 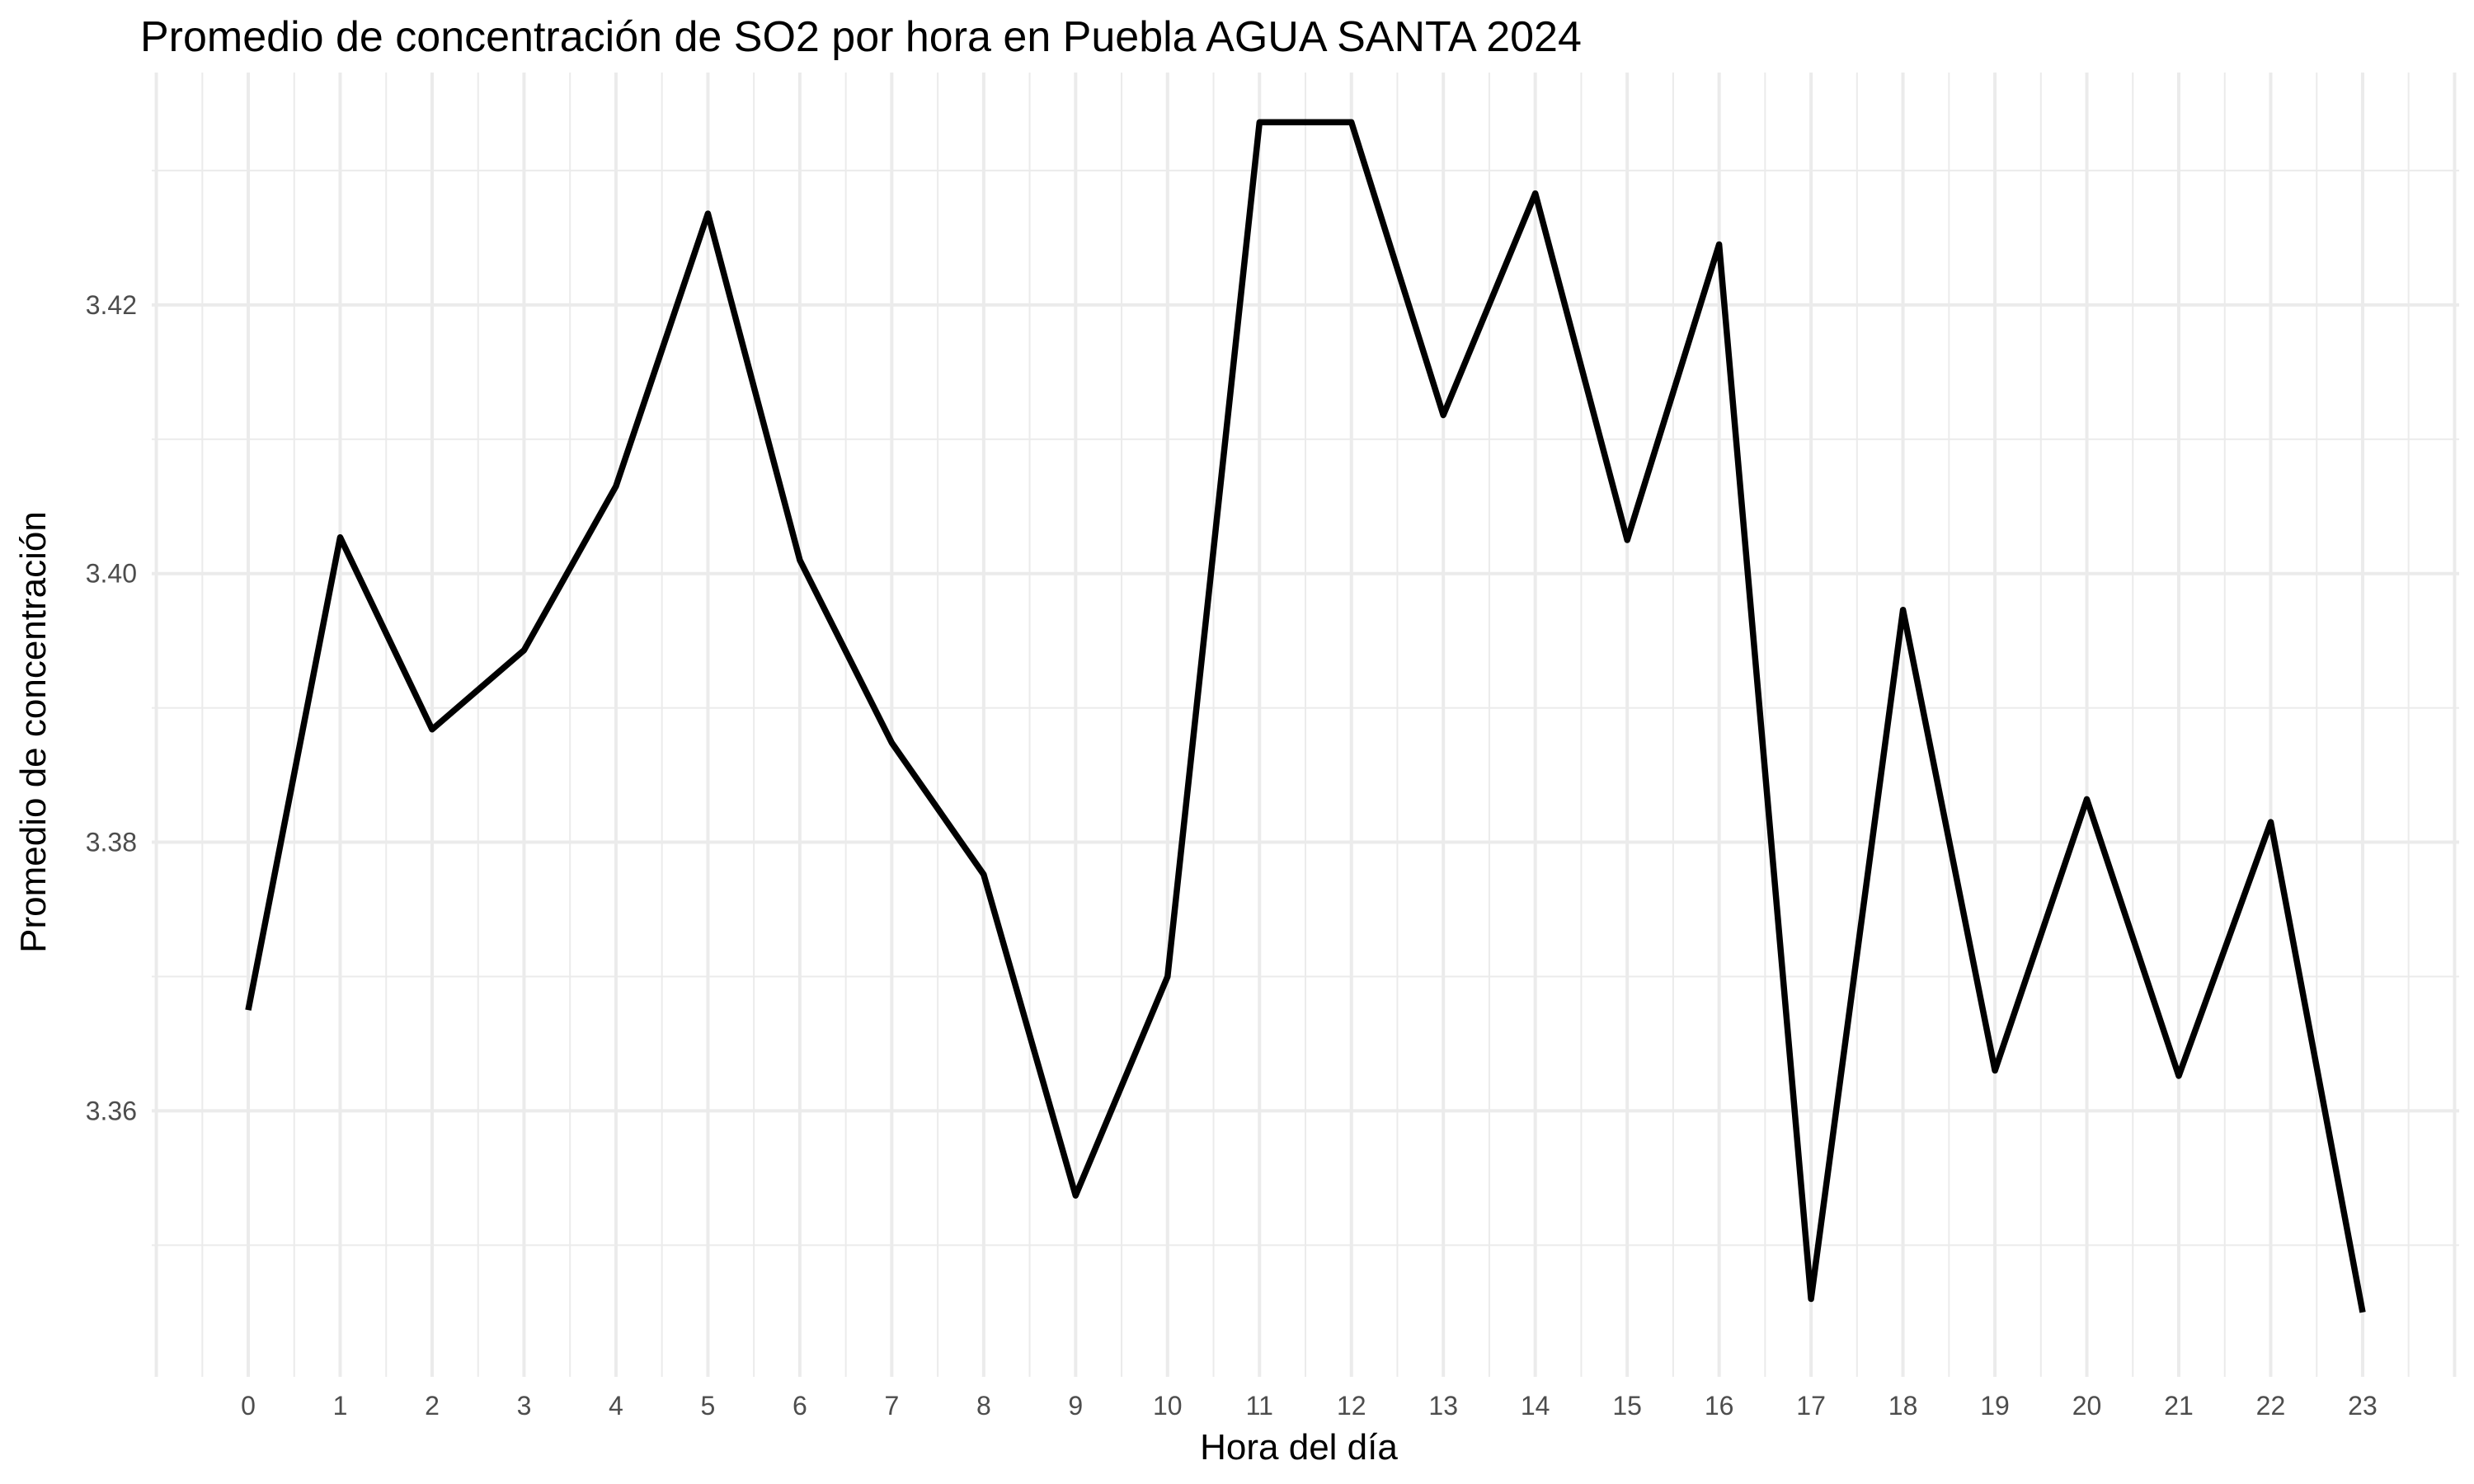 What do you see at coordinates (1627, 1406) in the screenshot?
I see `x-tick-label: 15` at bounding box center [1627, 1406].